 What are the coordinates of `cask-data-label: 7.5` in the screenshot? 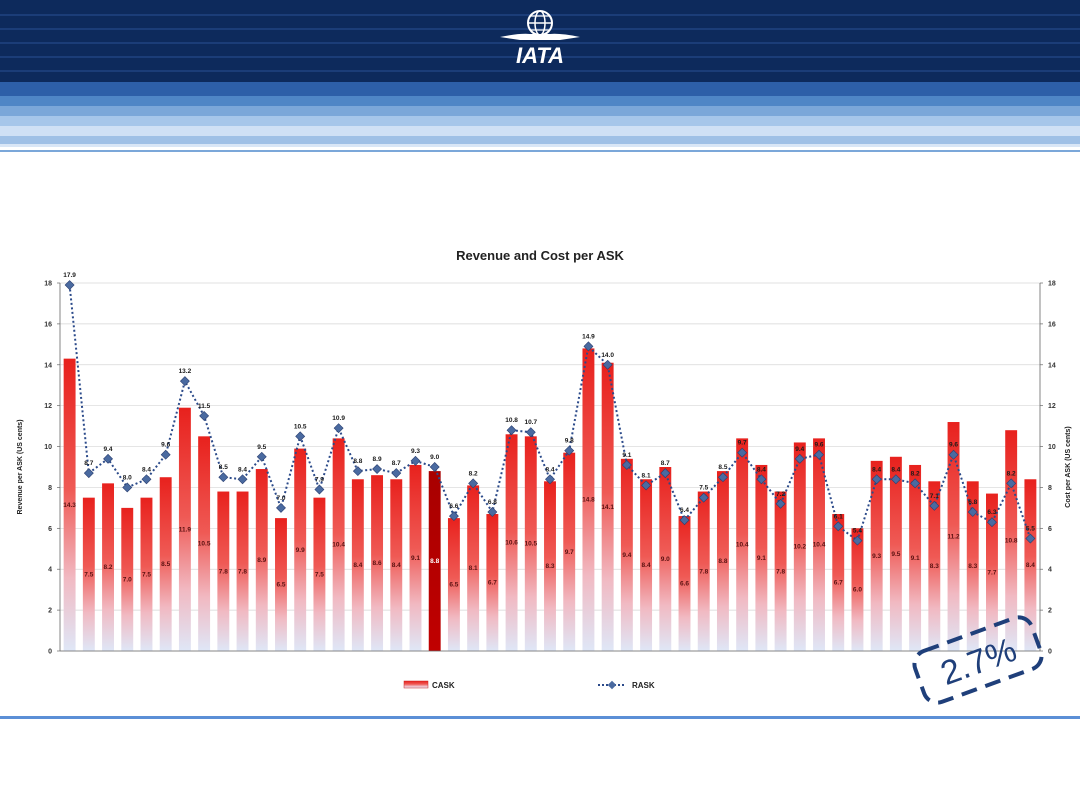 It's located at (88, 574).